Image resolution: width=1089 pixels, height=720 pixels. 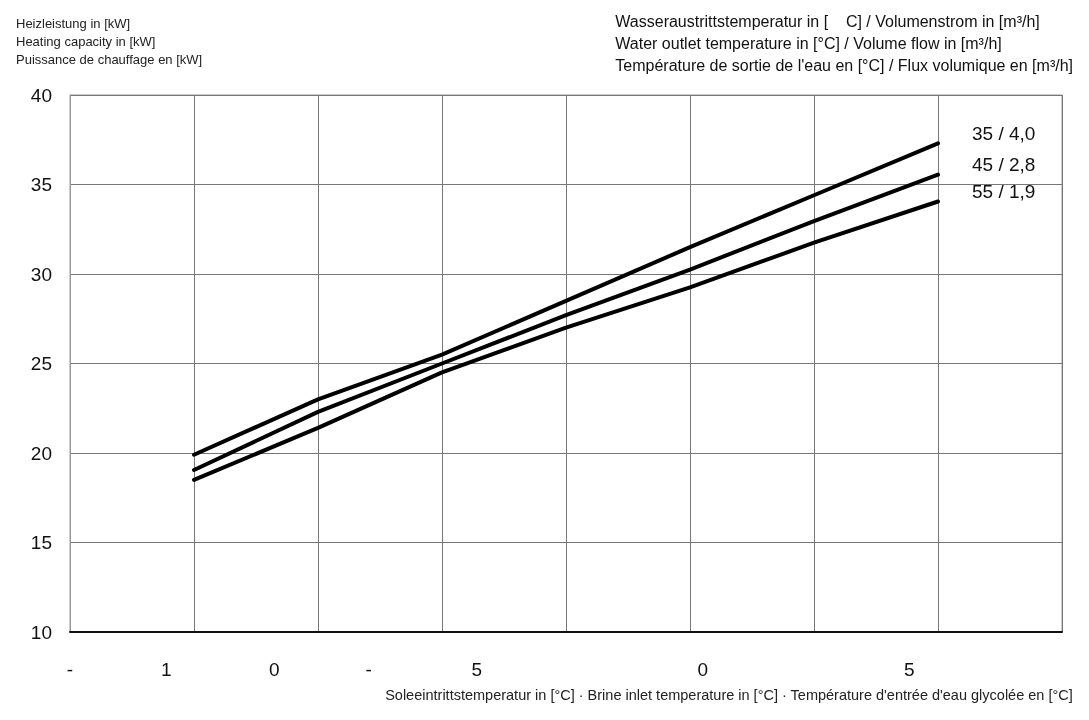 What do you see at coordinates (729, 694) in the screenshot?
I see `x-axis-title: Soleeintrittstemperatur in [°C] · Brine inlet temperature in [°C] · Température d'entrée d'eau glycolée en [°C]` at bounding box center [729, 694].